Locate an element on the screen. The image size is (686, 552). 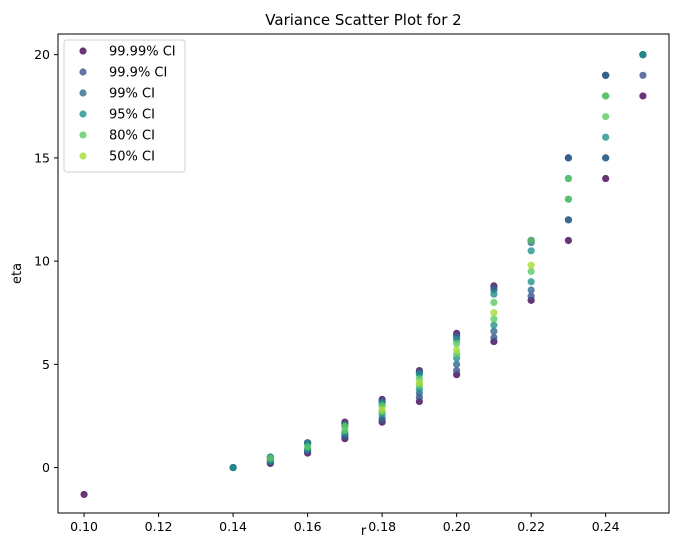
y-axis-label: eta is located at coordinates (17, 273).